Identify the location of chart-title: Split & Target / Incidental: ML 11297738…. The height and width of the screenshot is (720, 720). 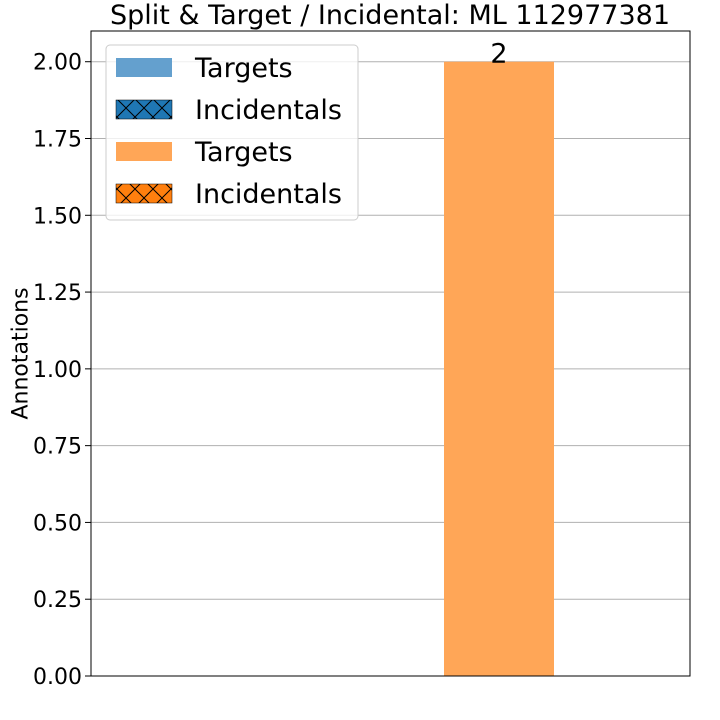
(390, 15).